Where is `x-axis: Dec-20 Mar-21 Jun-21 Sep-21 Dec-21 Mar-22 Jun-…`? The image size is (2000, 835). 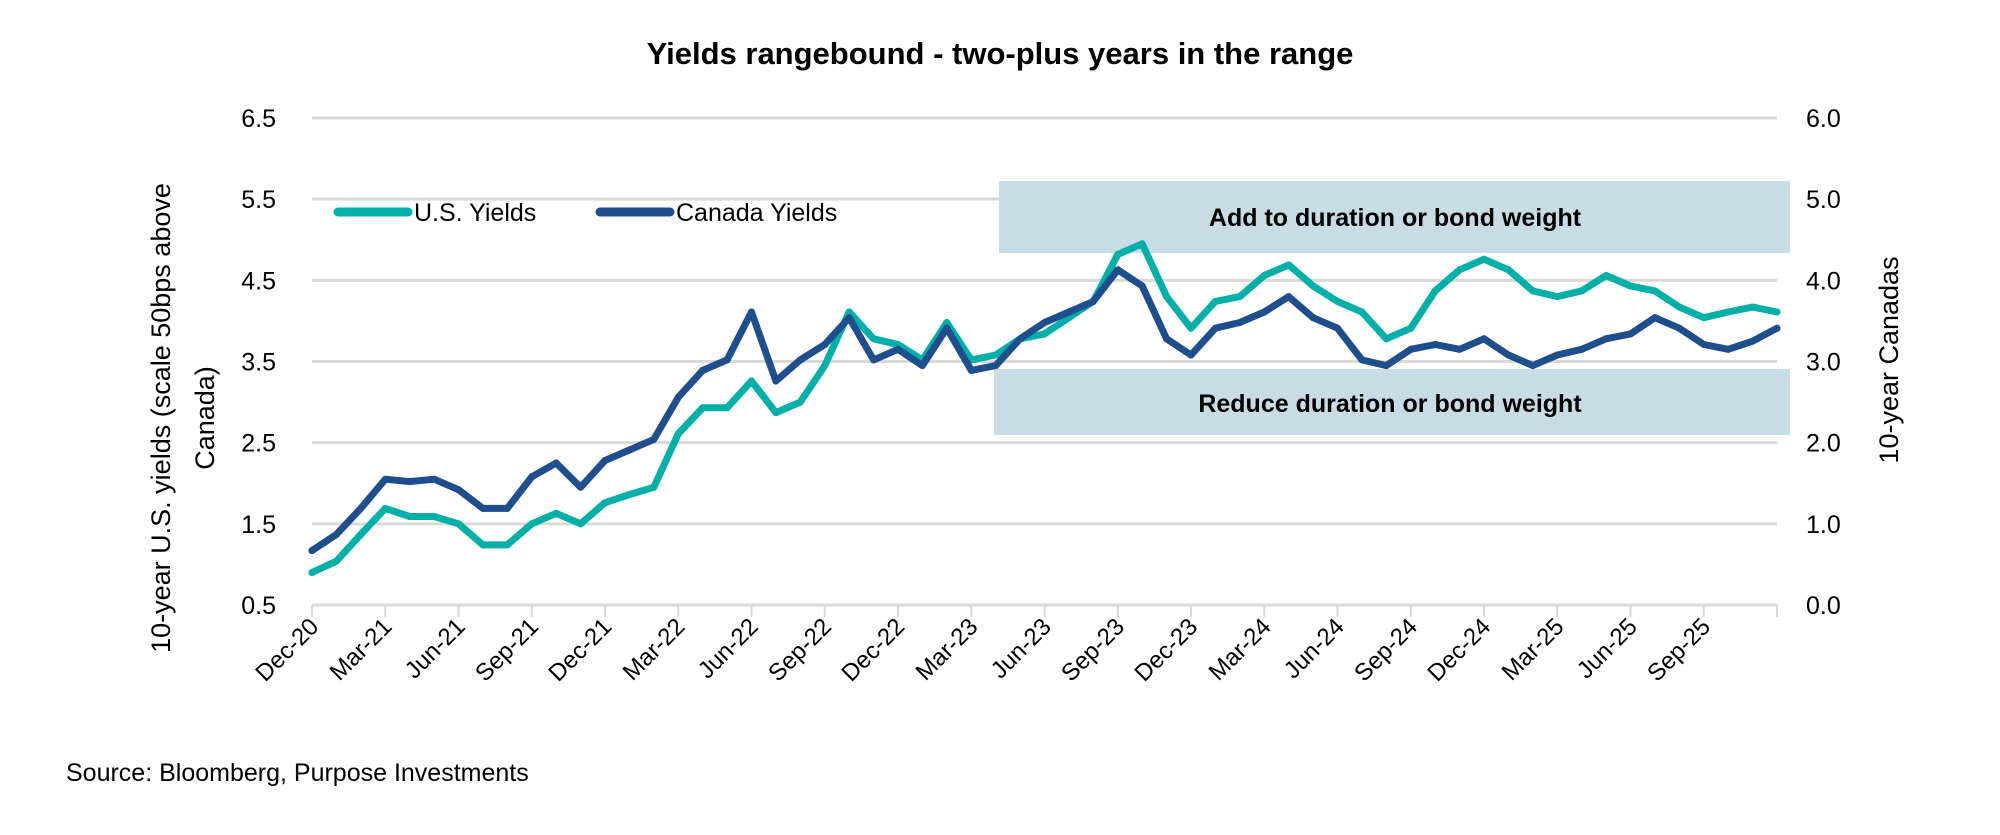 x-axis: Dec-20 Mar-21 Jun-21 Sep-21 Dec-21 Mar-22 Jun-… is located at coordinates (1014, 646).